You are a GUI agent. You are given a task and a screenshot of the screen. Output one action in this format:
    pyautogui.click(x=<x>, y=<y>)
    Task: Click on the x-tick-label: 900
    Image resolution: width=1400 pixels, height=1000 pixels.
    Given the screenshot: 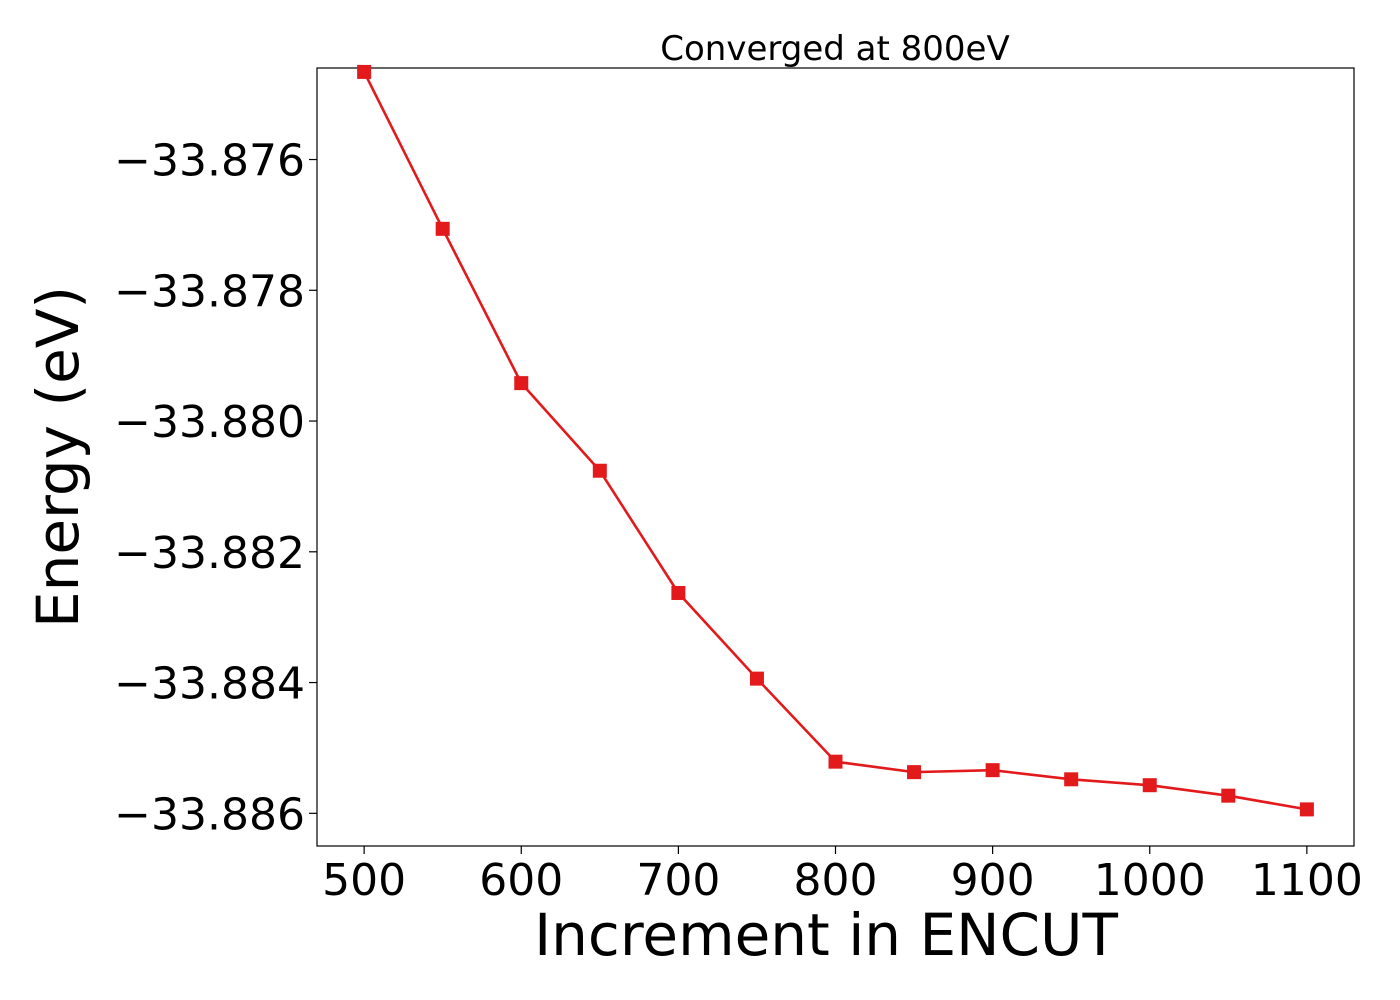 What is the action you would take?
    pyautogui.click(x=993, y=880)
    